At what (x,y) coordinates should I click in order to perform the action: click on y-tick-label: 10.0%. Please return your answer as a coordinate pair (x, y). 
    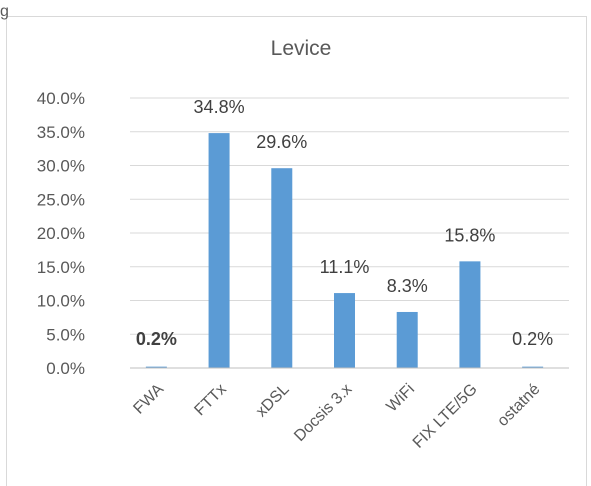
    Looking at the image, I should click on (61, 301).